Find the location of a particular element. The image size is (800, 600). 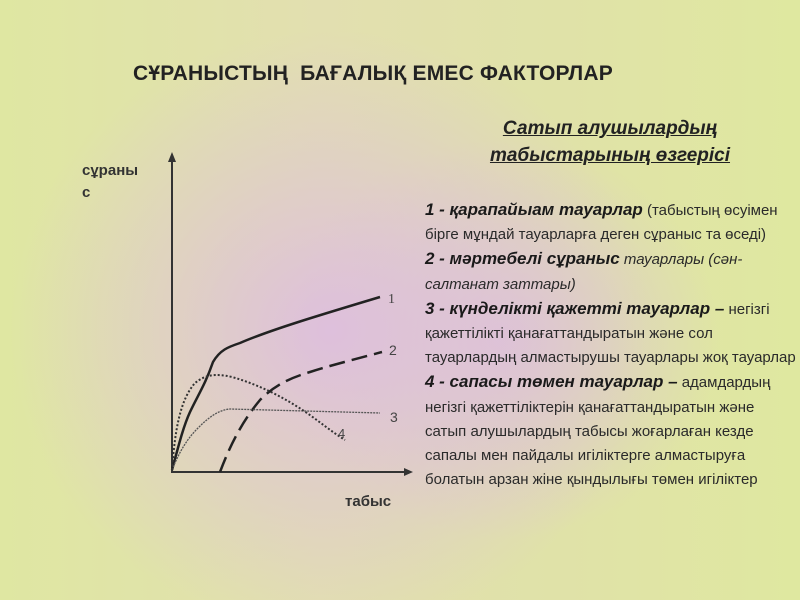

curve-label-4: 4 is located at coordinates (341, 433).